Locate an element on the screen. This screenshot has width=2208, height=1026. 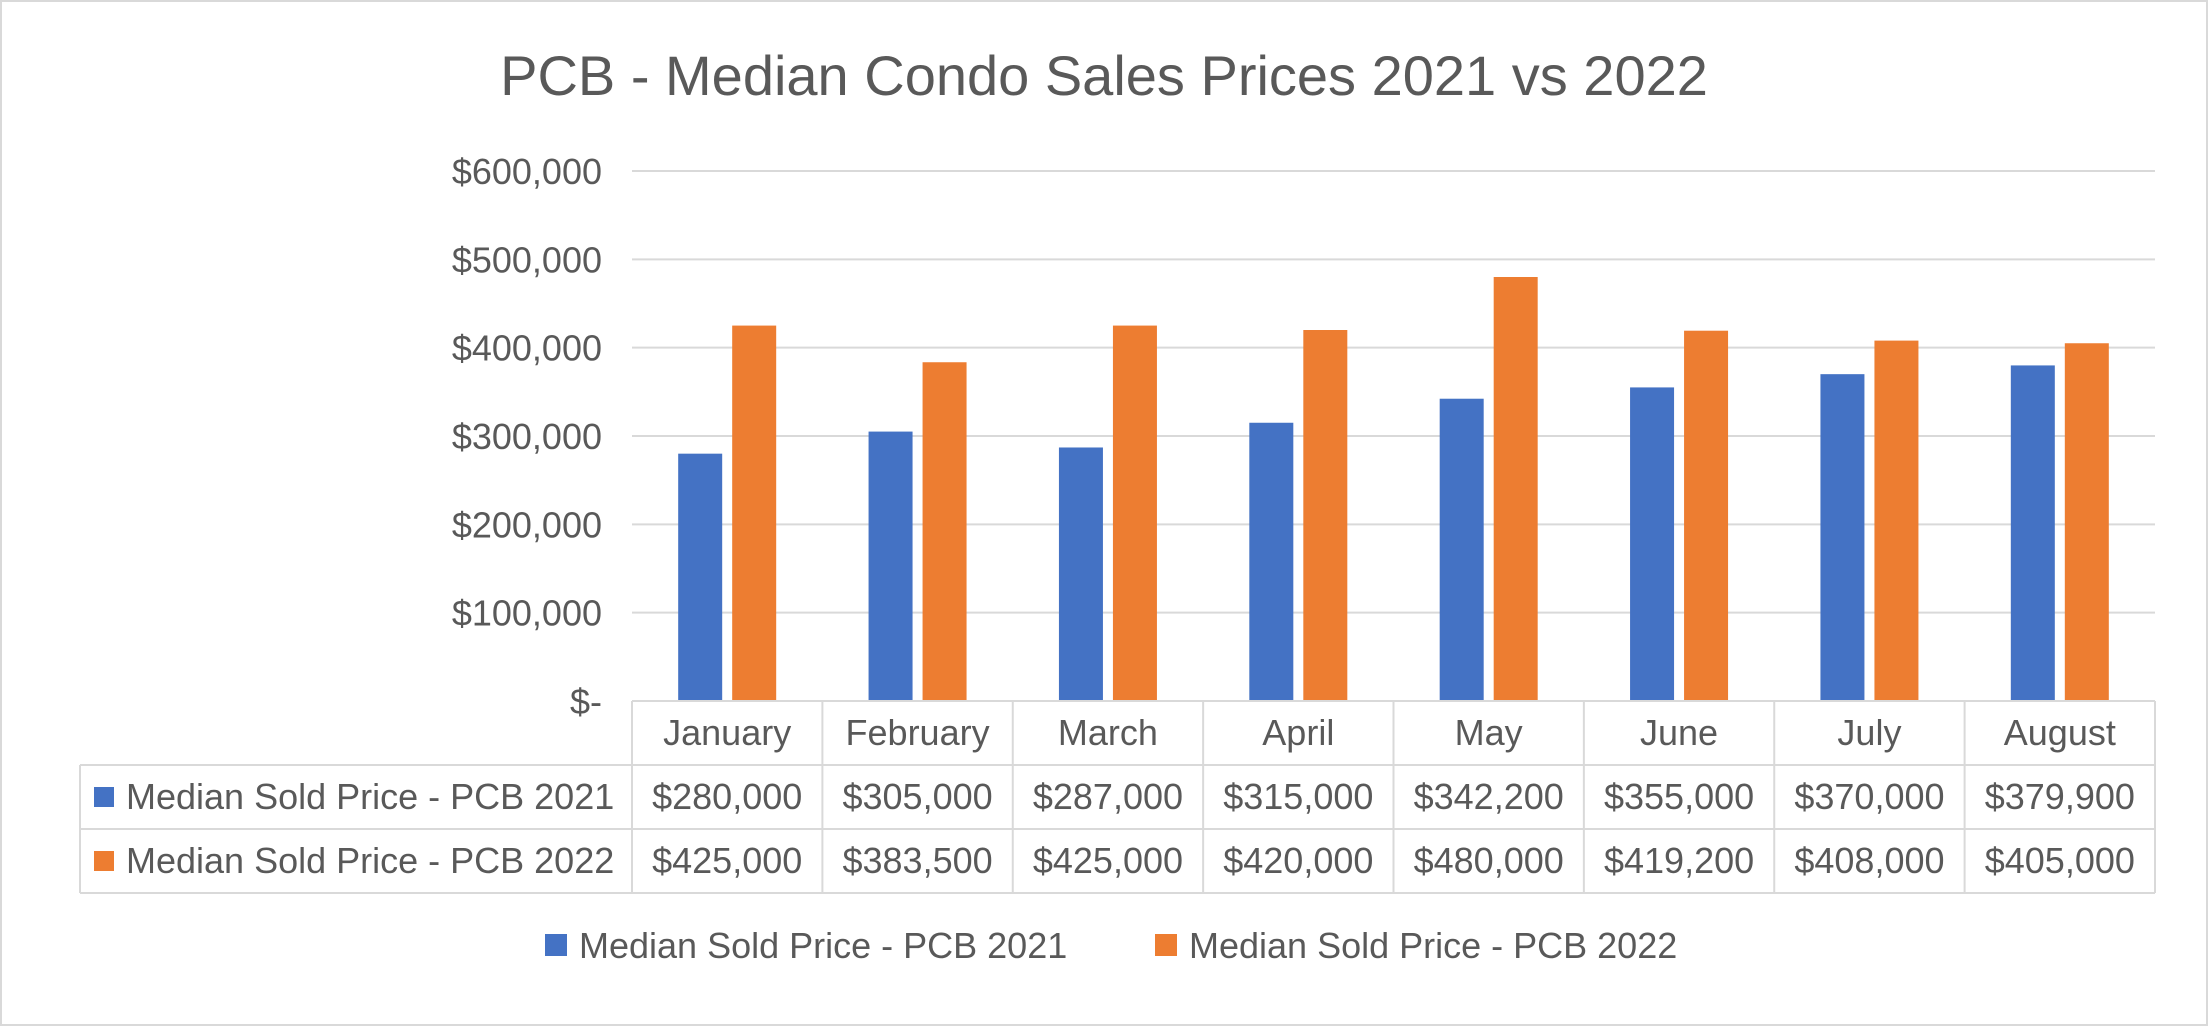
table-value: $420,000 is located at coordinates (1298, 860).